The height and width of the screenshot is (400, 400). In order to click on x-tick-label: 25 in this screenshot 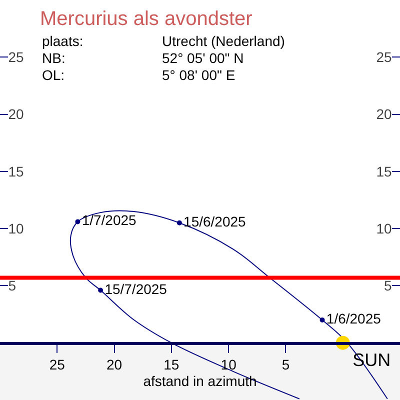, I will do `click(57, 364)`.